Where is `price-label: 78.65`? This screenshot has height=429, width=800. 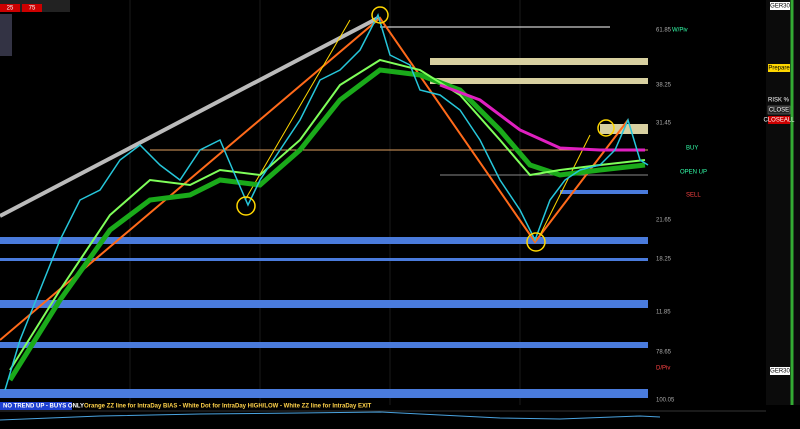
price-label: 78.65 is located at coordinates (664, 353).